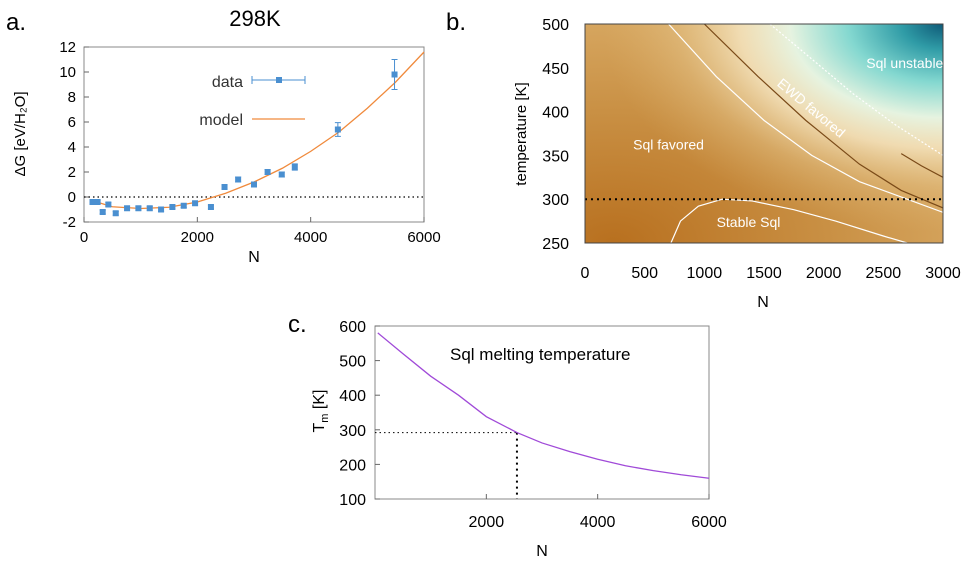  I want to click on panel-c-frame, so click(542, 412).